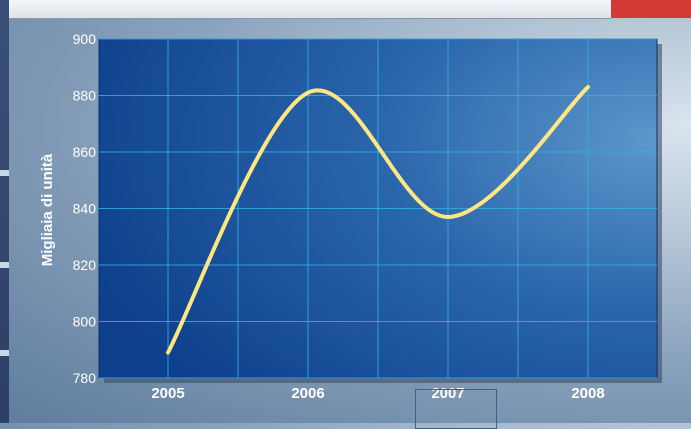  Describe the element at coordinates (456, 409) in the screenshot. I see `bottom-outline-box` at that location.